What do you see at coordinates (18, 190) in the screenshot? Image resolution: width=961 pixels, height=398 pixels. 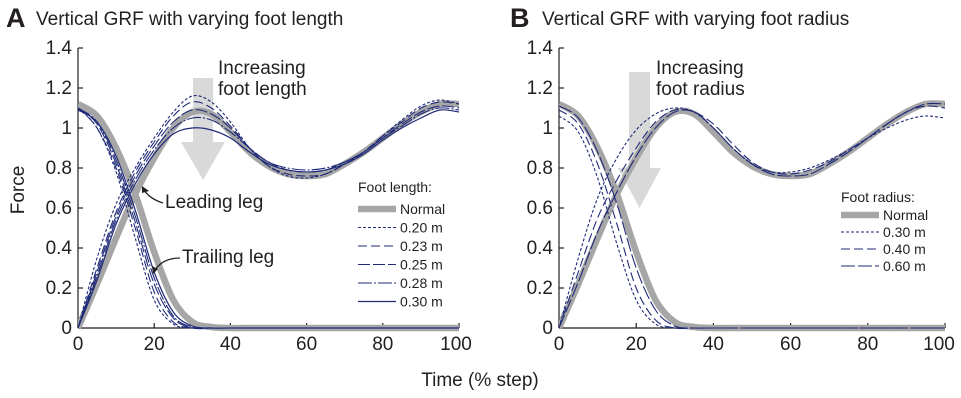 I see `y-axis-title: Force` at bounding box center [18, 190].